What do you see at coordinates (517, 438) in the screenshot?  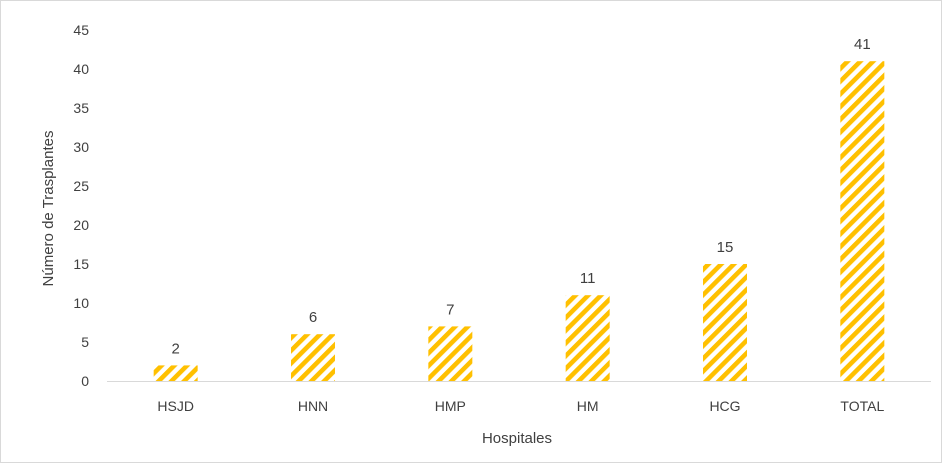 I see `x-axis-title: Hospitales` at bounding box center [517, 438].